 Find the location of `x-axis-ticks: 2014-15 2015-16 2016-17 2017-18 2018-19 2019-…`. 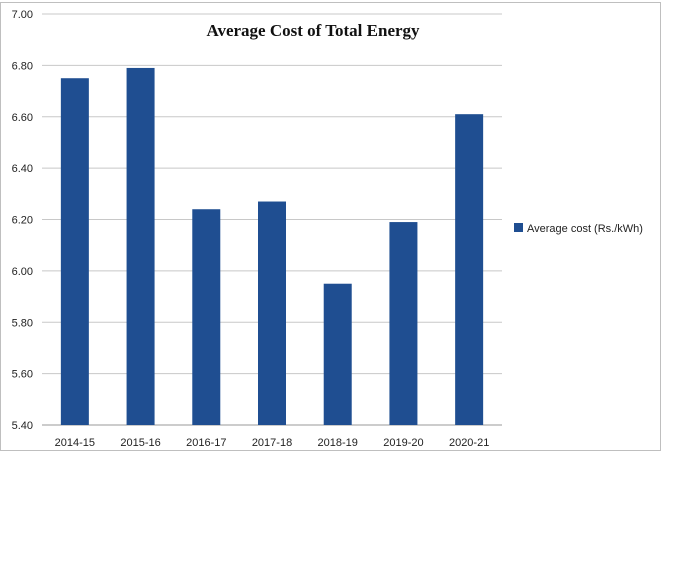

x-axis-ticks: 2014-15 2015-16 2016-17 2017-18 2018-19 2019-… is located at coordinates (272, 443).